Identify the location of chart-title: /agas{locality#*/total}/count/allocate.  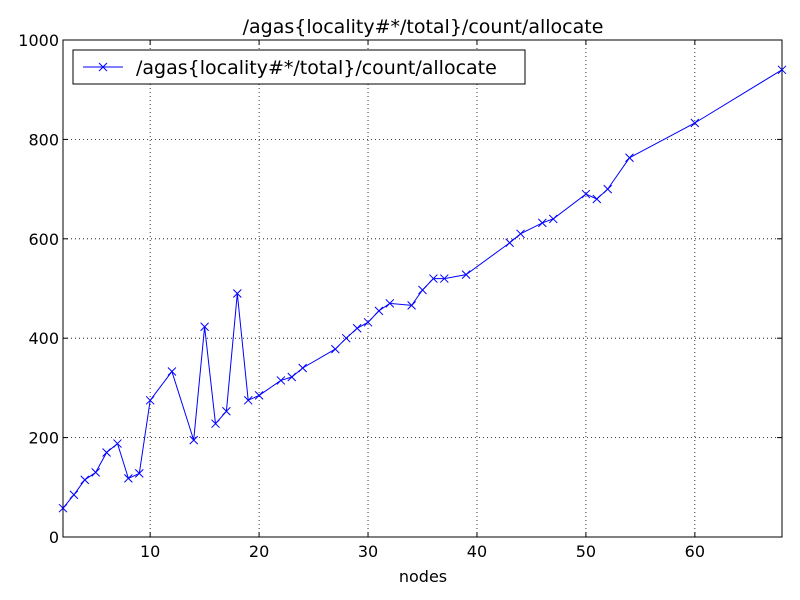
(423, 27).